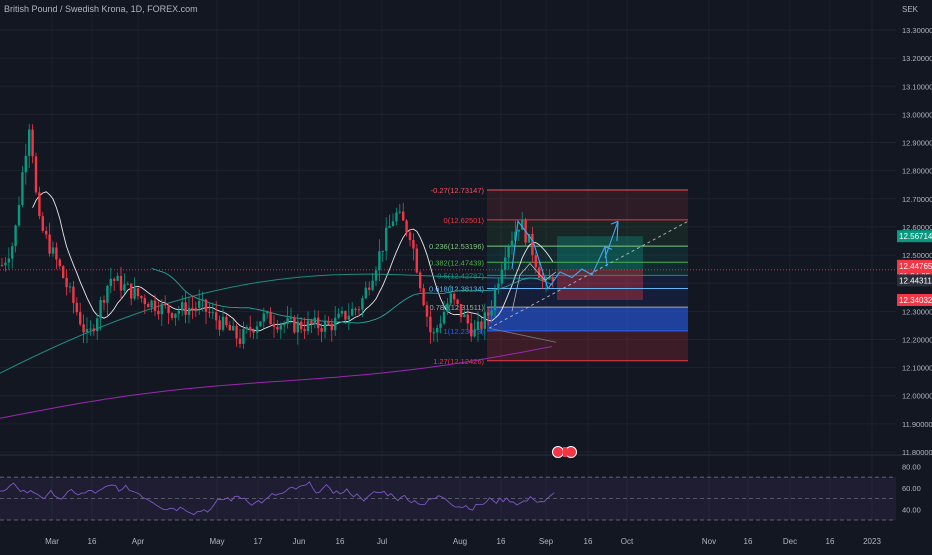 This screenshot has width=932, height=555. What do you see at coordinates (460, 275) in the screenshot?
I see `fib-level-label: 0.5(12.42787)` at bounding box center [460, 275].